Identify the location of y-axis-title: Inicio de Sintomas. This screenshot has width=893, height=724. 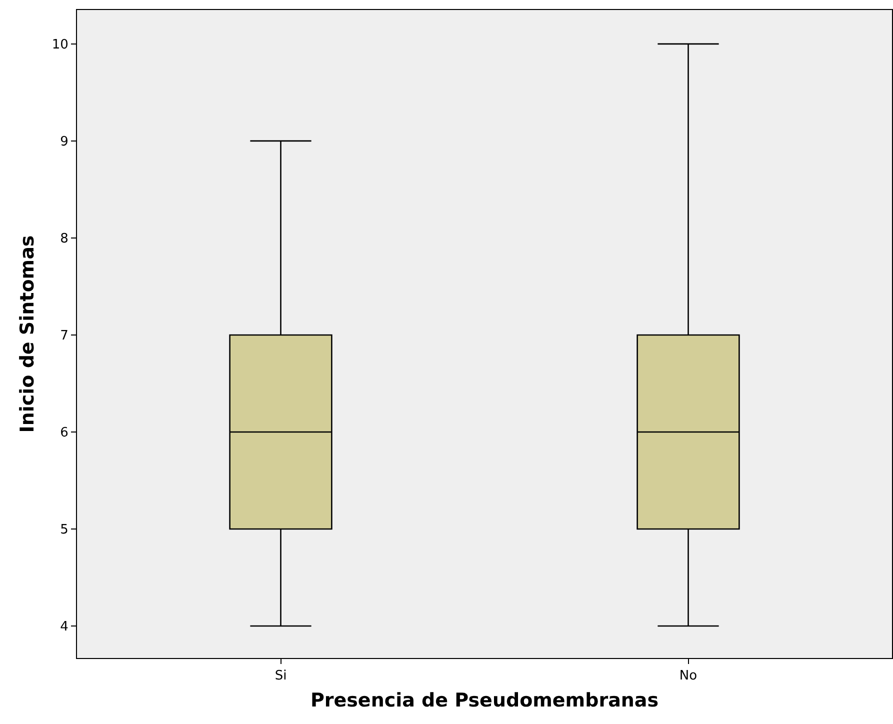
(27, 334).